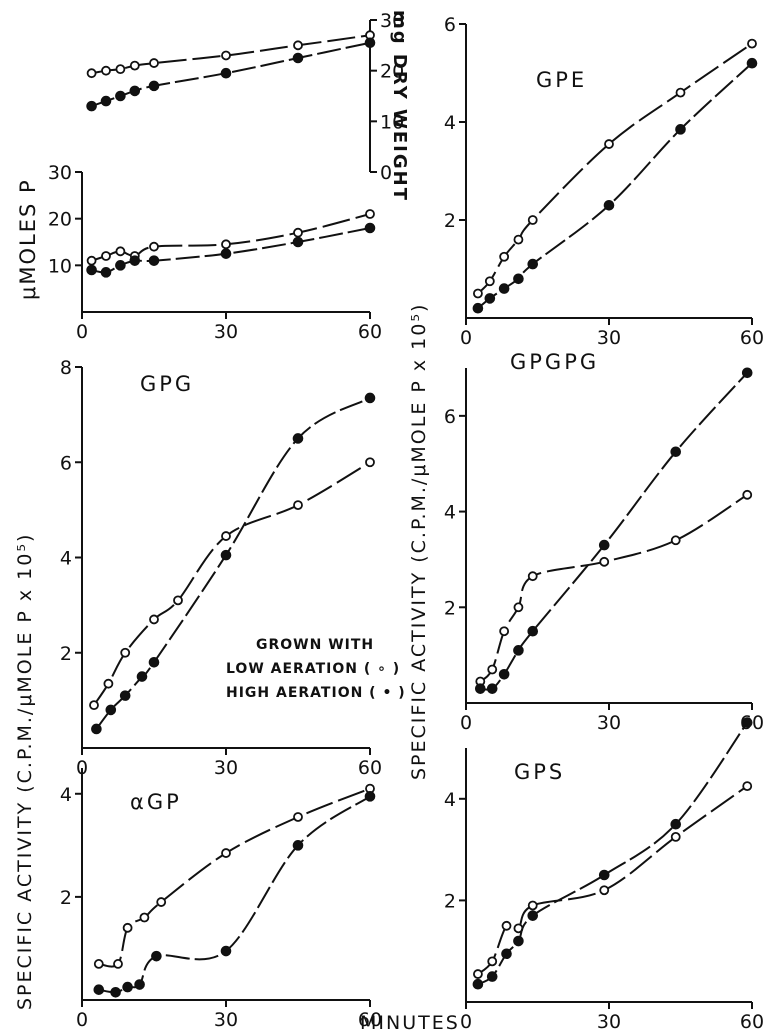 The width and height of the screenshot is (768, 1036). Describe the element at coordinates (60, 220) in the screenshot. I see `umoles_p-y-tick-label: 20` at that location.